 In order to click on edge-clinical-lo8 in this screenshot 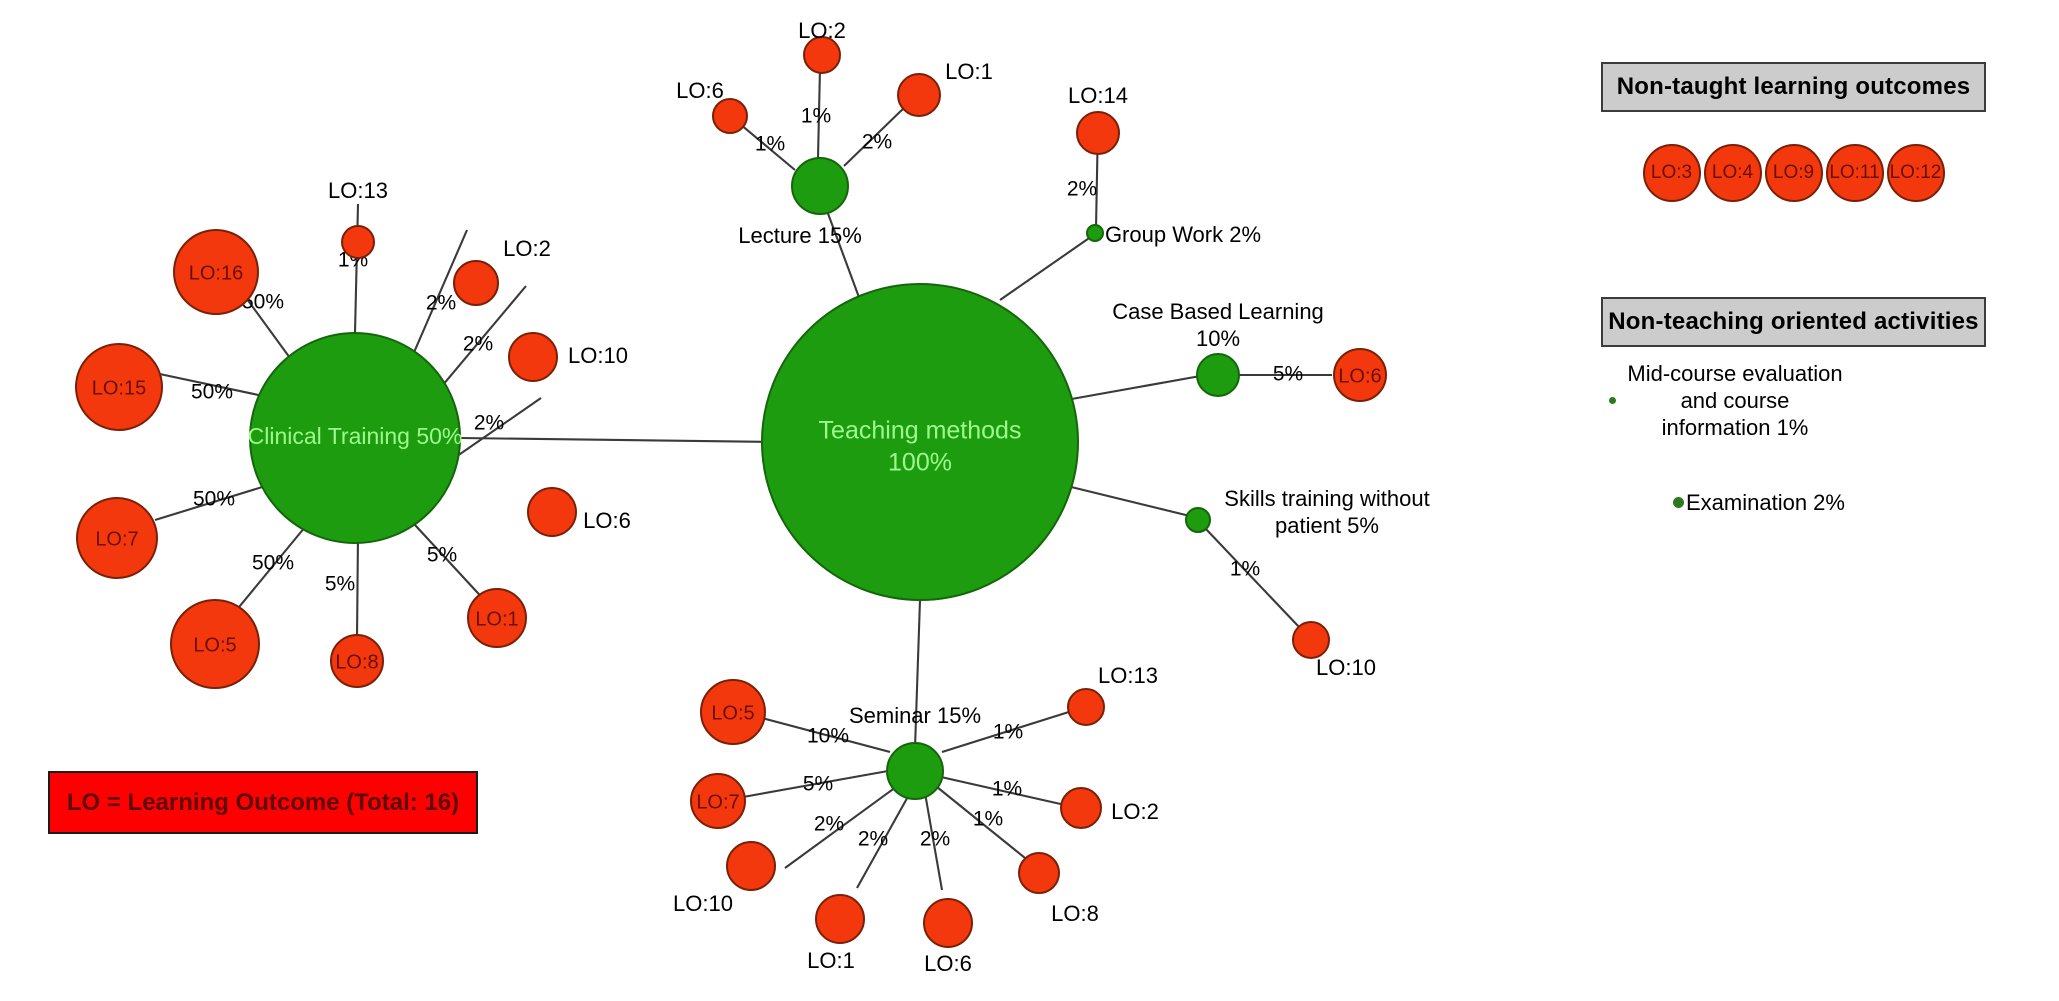, I will do `click(357, 586)`.